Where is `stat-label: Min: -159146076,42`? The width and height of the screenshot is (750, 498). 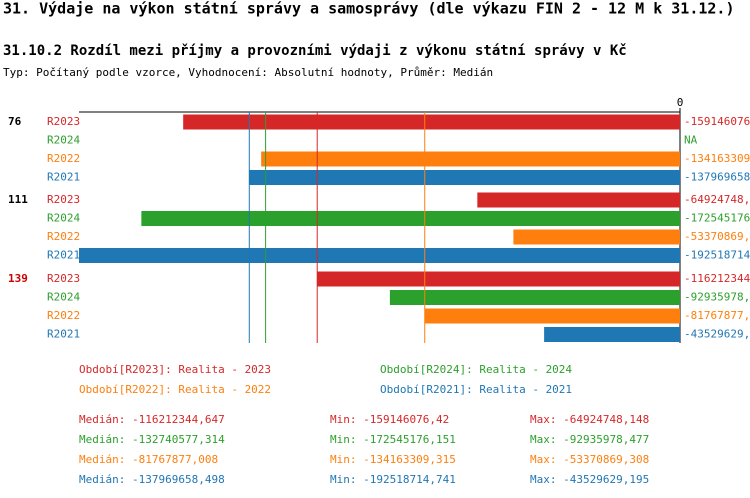
stat-label: Min: -159146076,42 is located at coordinates (389, 419).